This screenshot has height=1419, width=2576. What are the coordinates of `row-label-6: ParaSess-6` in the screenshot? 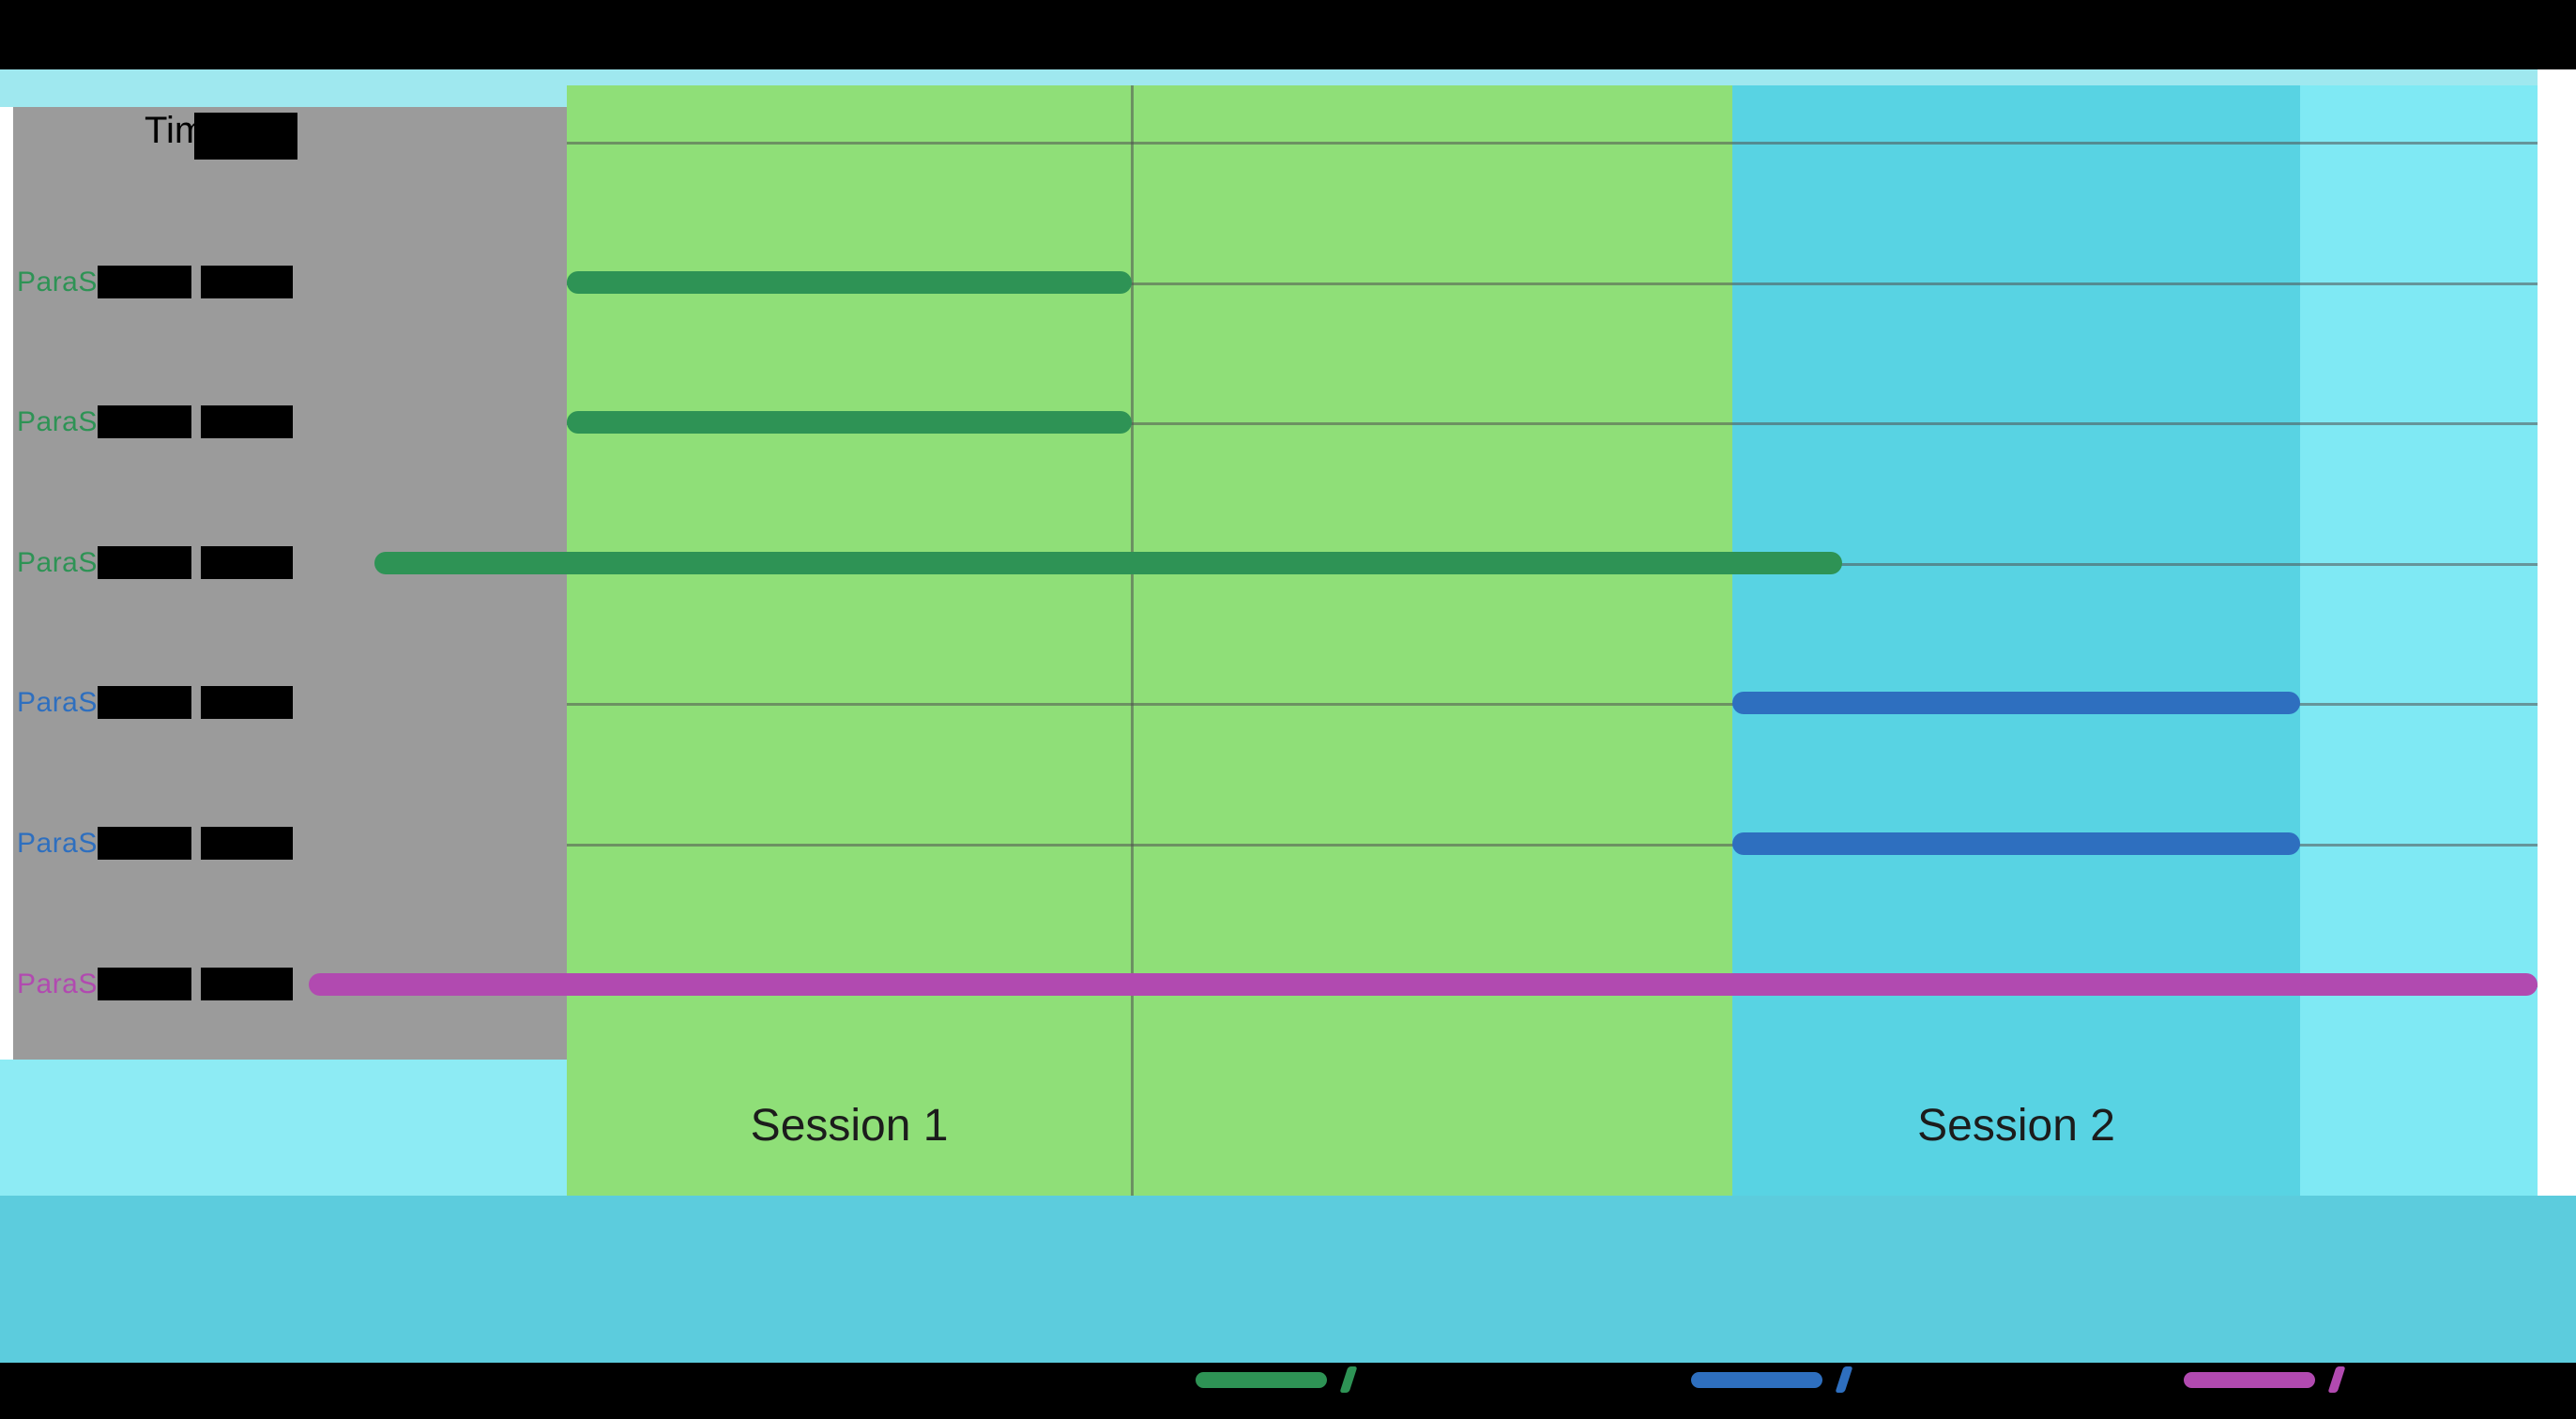 It's located at (155, 984).